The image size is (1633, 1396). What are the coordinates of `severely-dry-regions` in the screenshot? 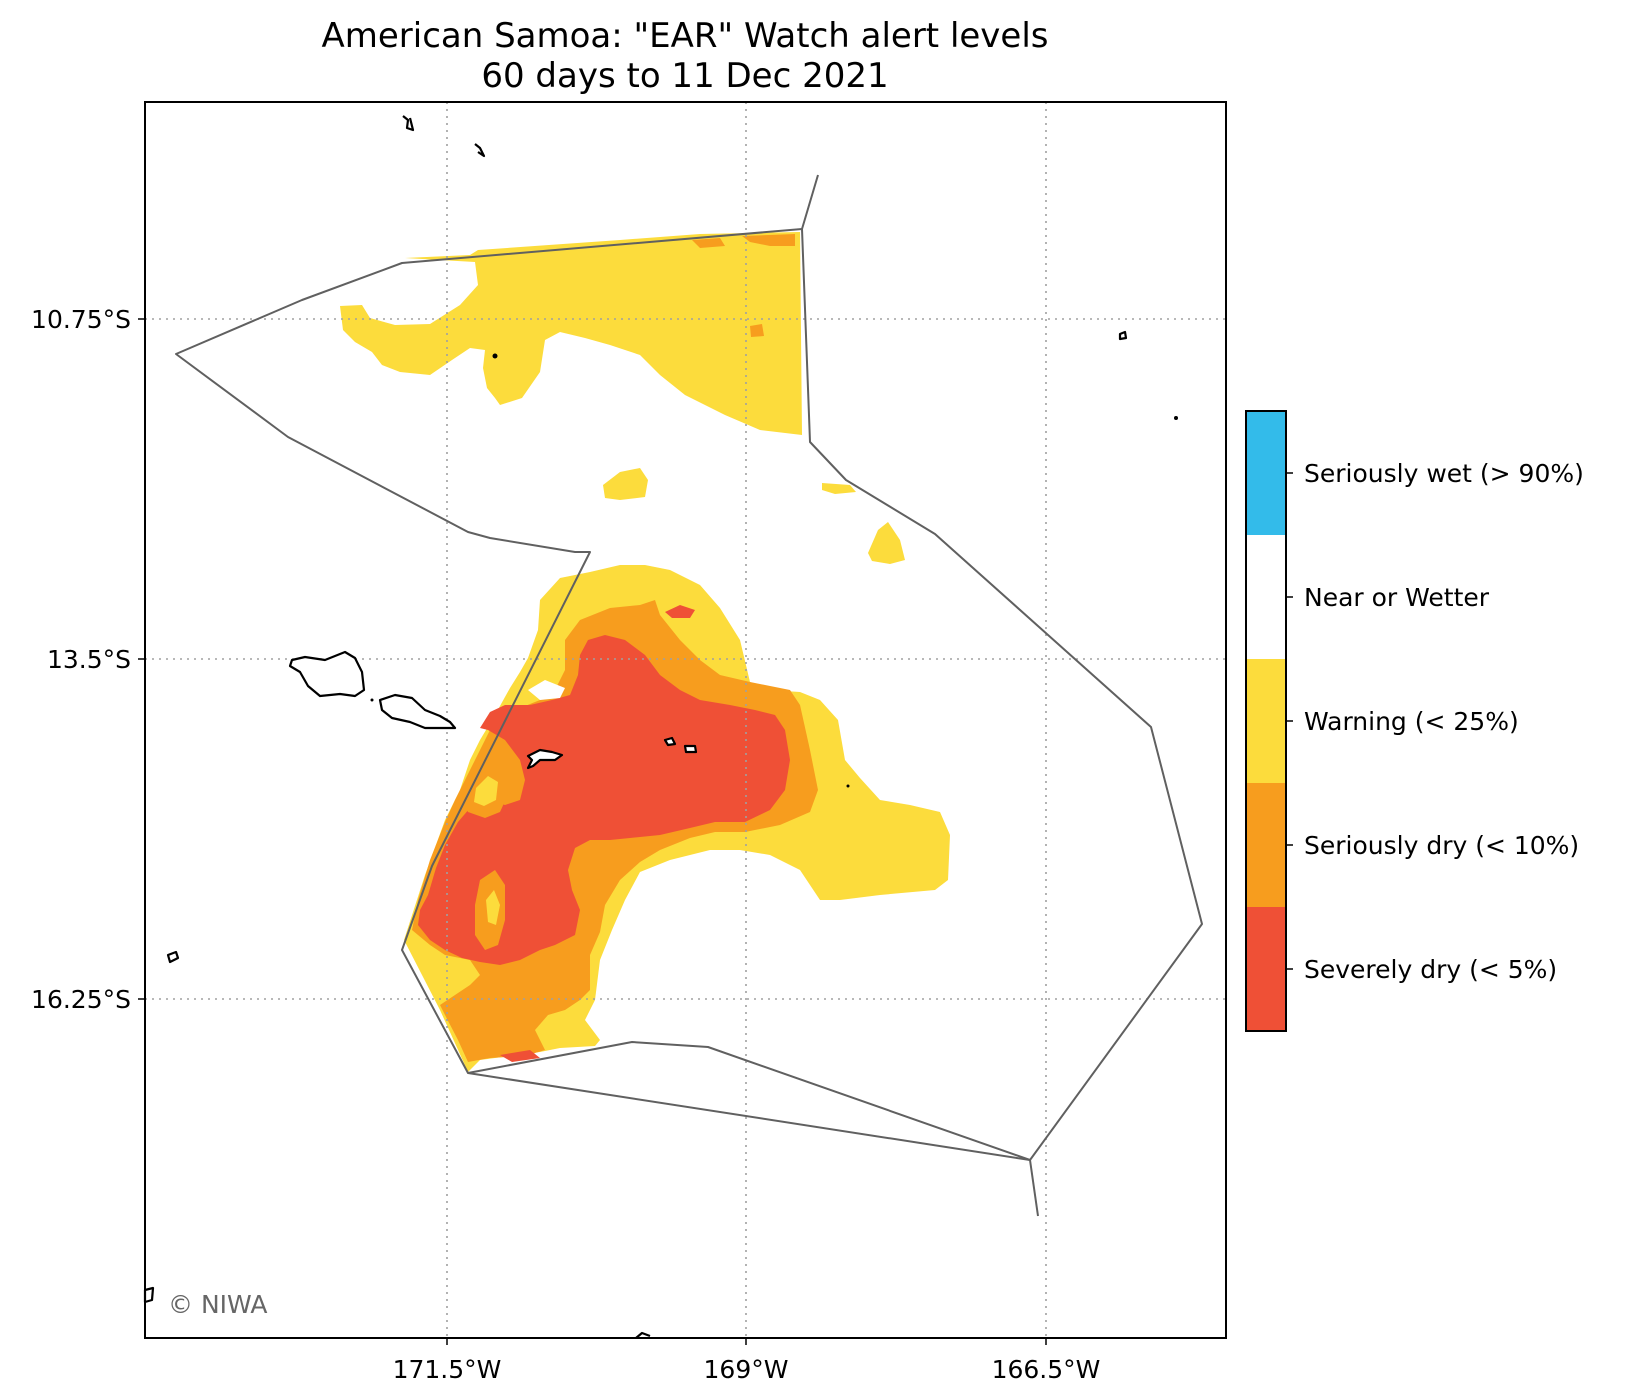 It's located at (604, 833).